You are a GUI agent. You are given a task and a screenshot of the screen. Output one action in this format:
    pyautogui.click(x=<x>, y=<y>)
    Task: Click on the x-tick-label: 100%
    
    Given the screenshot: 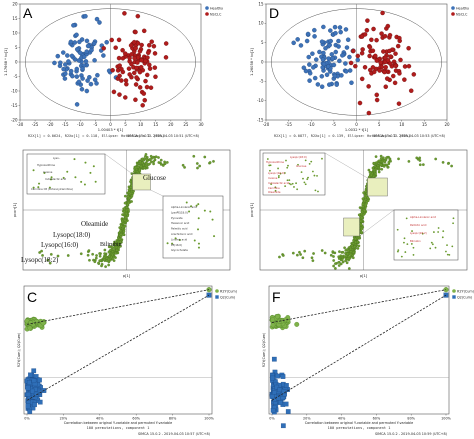 What is the action you would take?
    pyautogui.click(x=209, y=419)
    